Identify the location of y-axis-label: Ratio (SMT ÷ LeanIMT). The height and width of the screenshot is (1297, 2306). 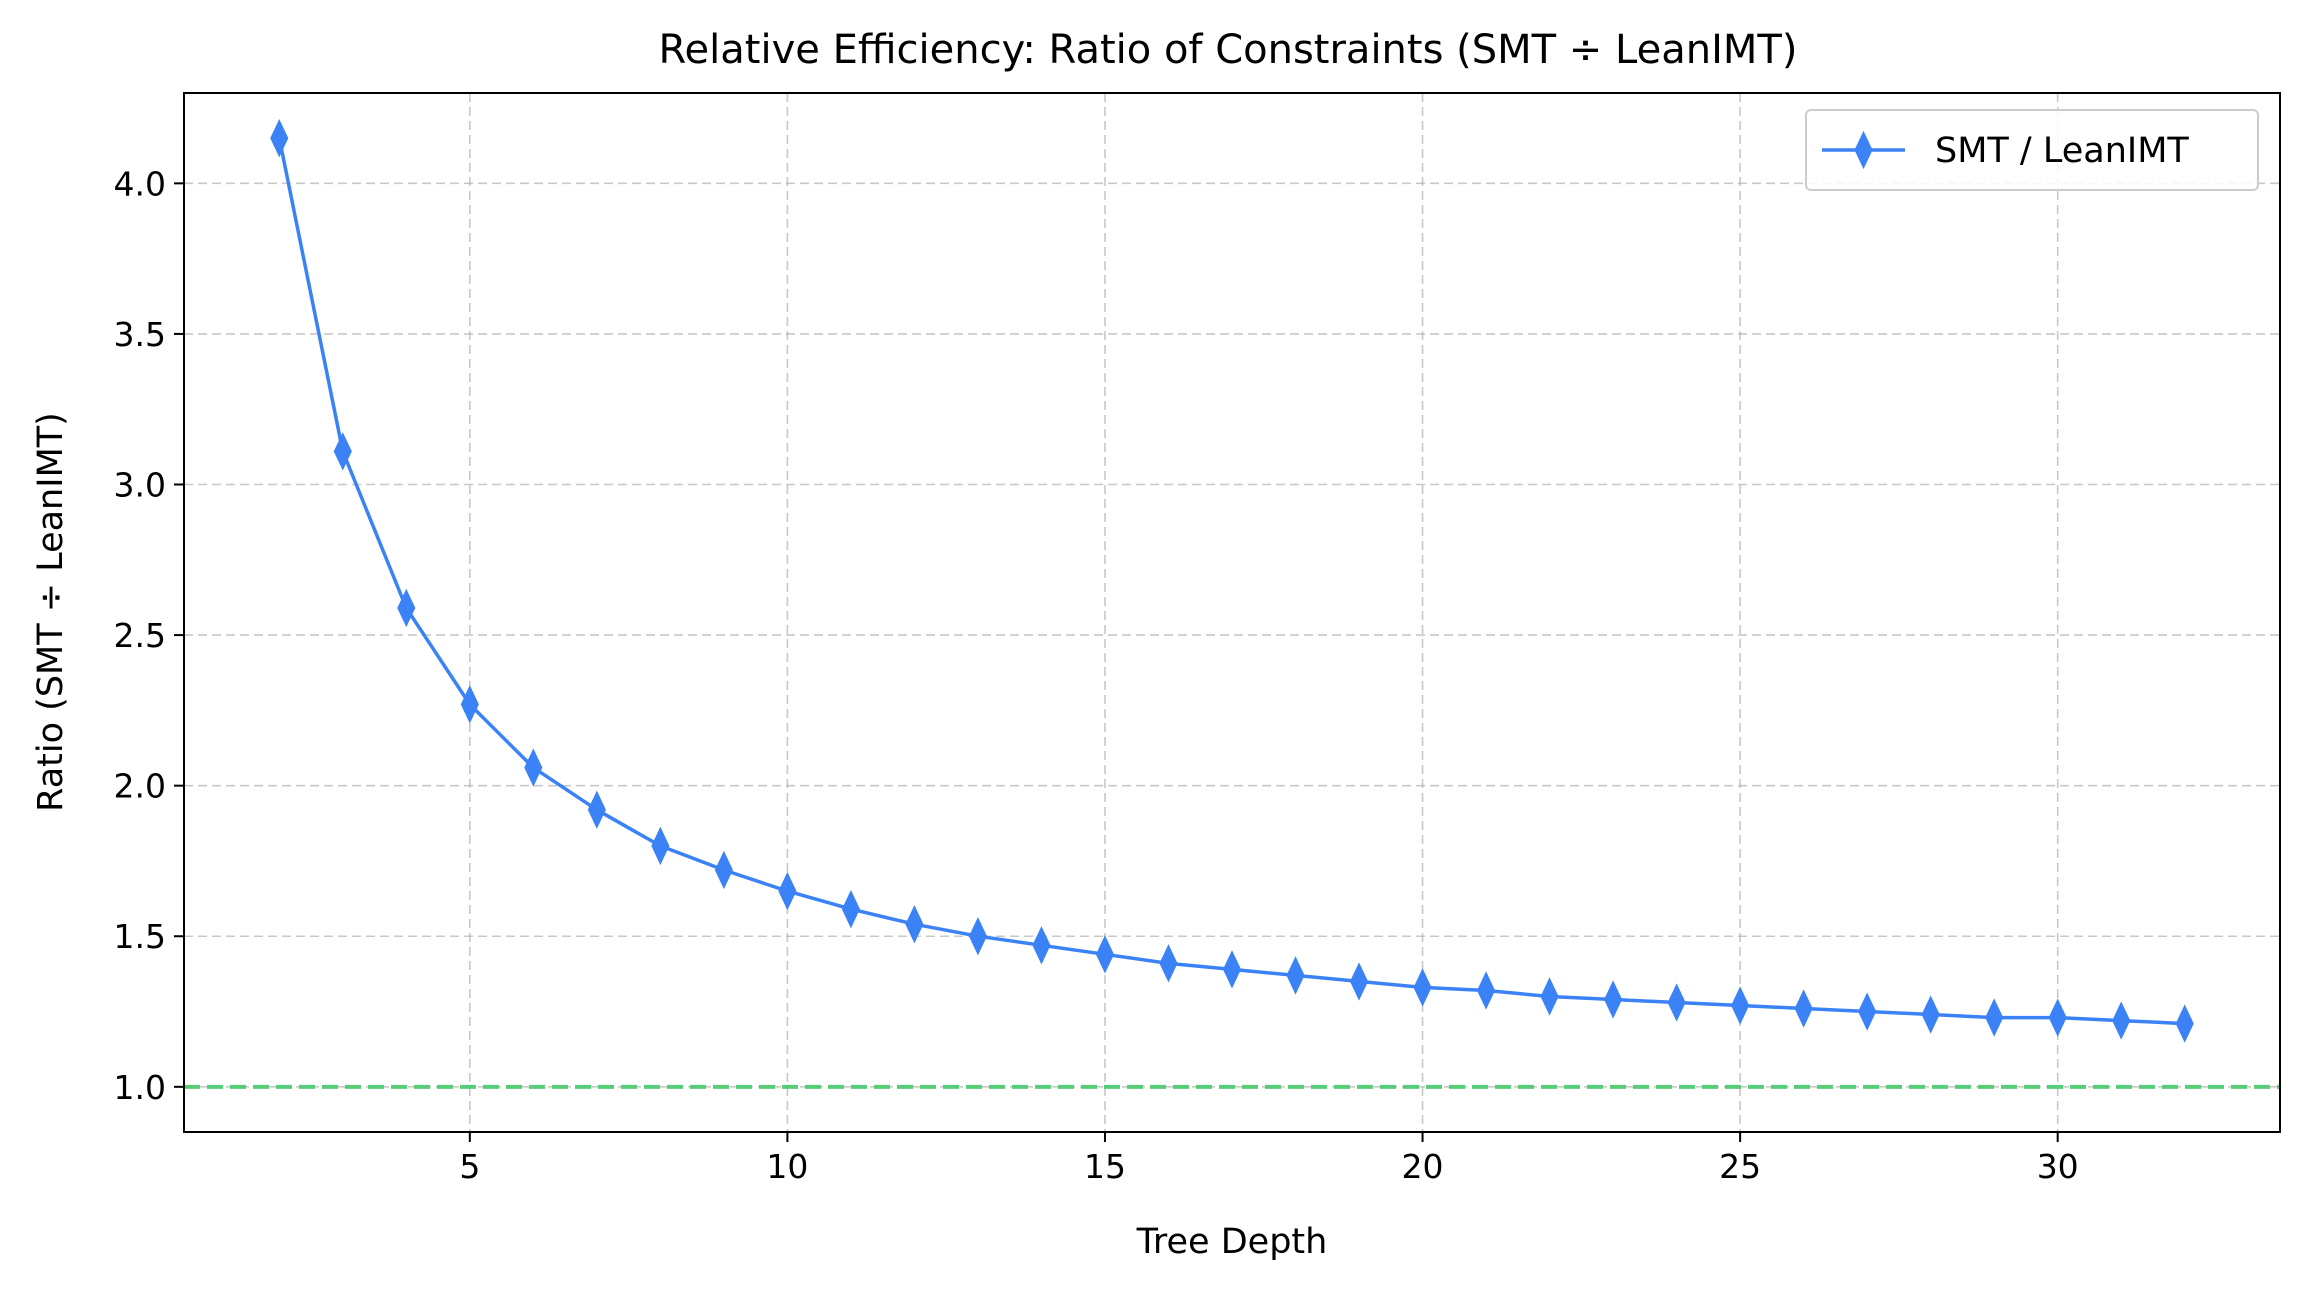
(51, 612).